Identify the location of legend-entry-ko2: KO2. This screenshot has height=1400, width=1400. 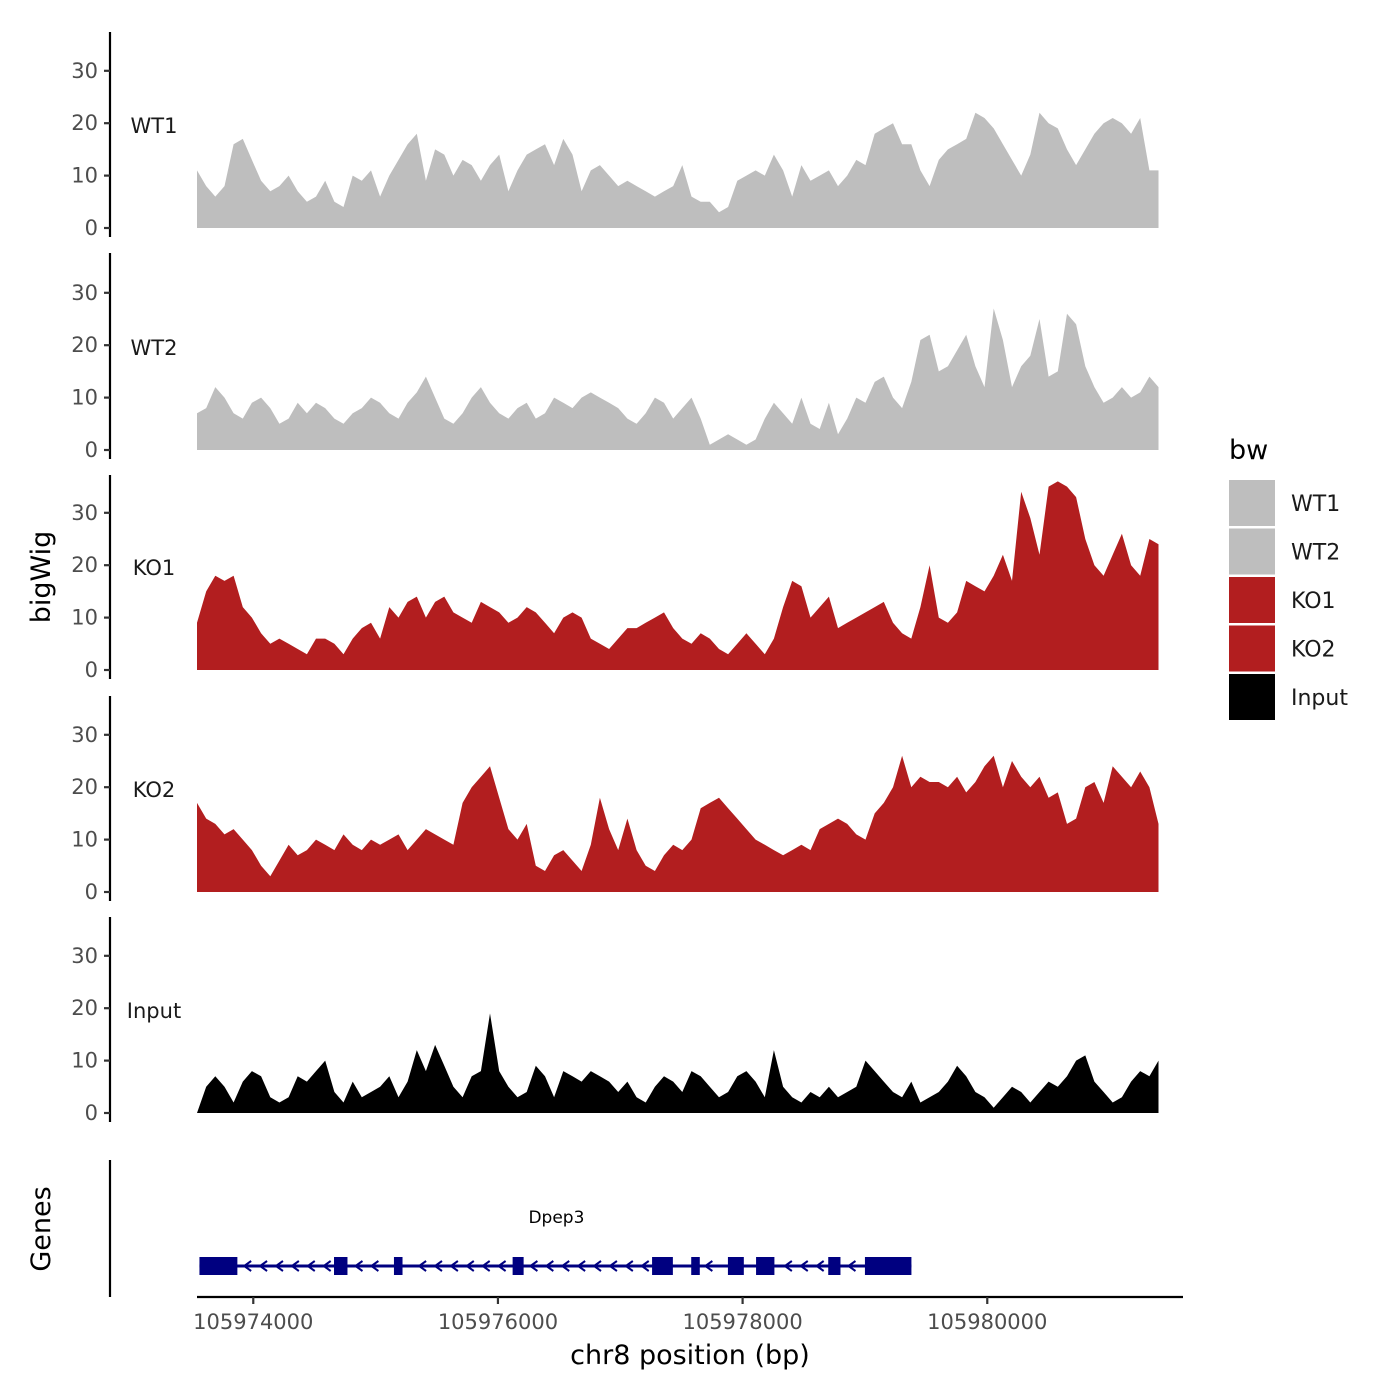
(1282, 648).